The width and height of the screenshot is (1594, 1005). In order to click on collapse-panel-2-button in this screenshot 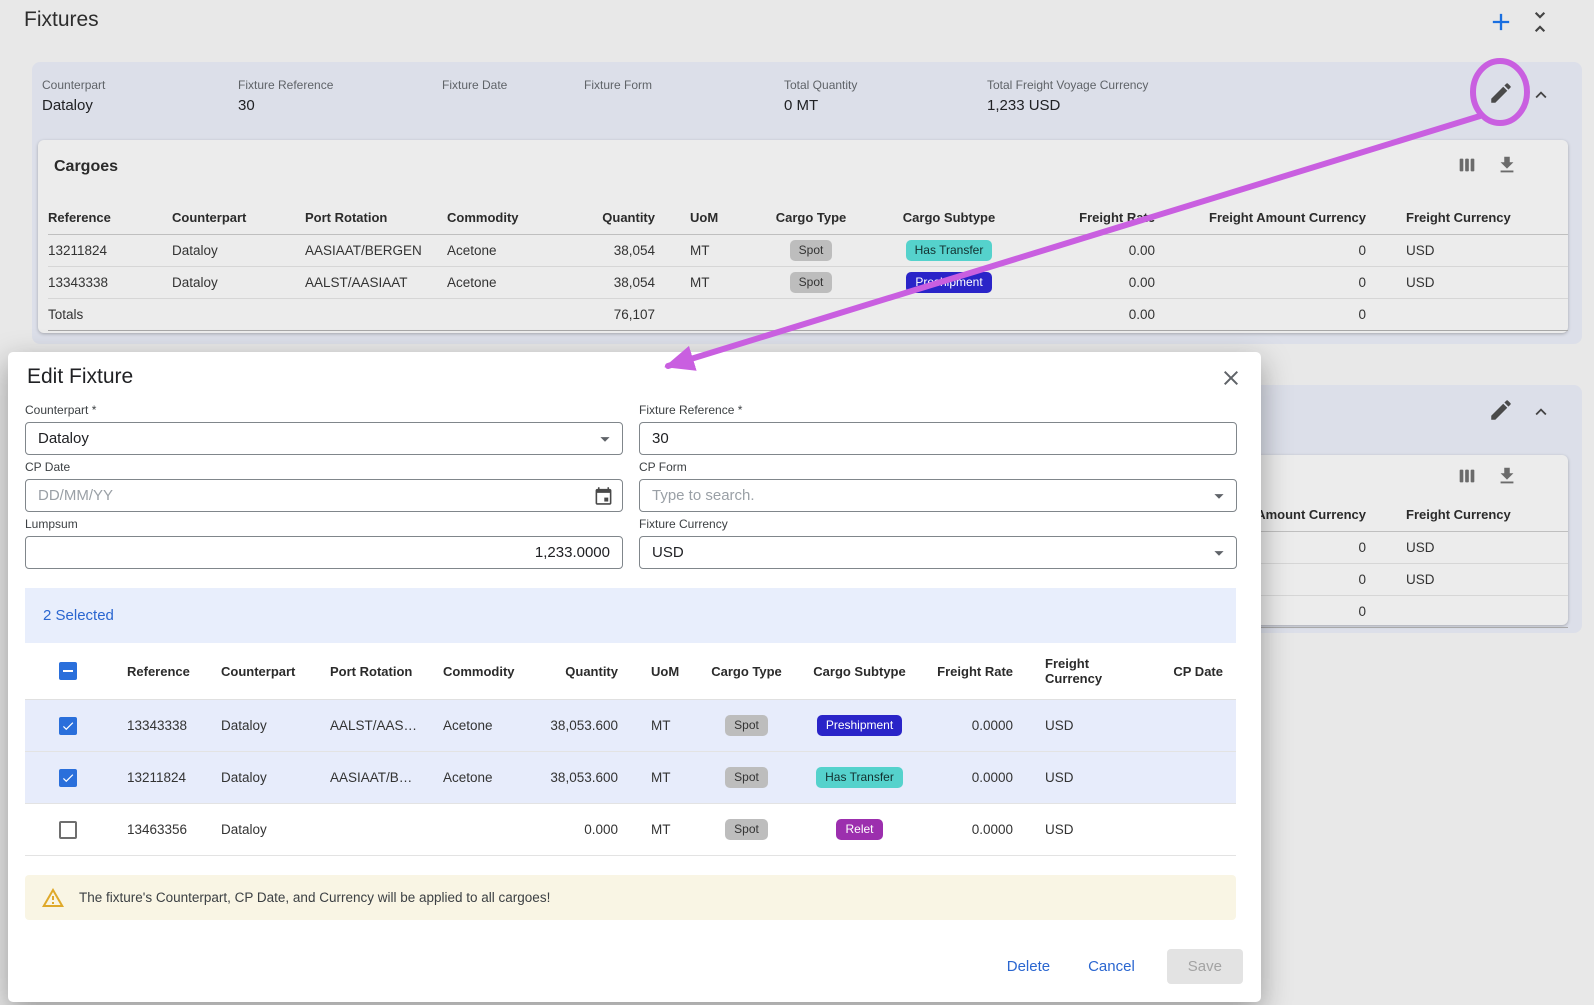, I will do `click(1541, 412)`.